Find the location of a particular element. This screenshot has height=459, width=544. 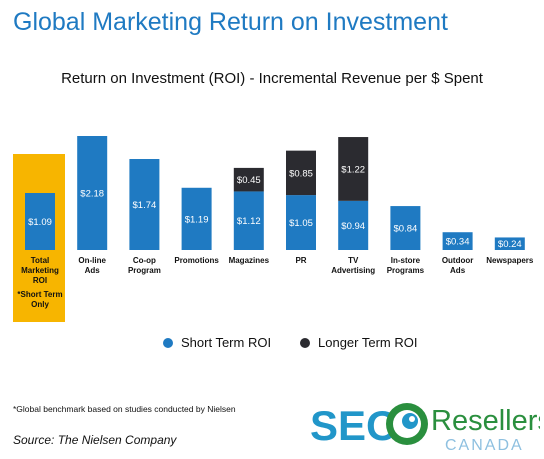

data-label-long-4: $0.45 is located at coordinates (249, 180).